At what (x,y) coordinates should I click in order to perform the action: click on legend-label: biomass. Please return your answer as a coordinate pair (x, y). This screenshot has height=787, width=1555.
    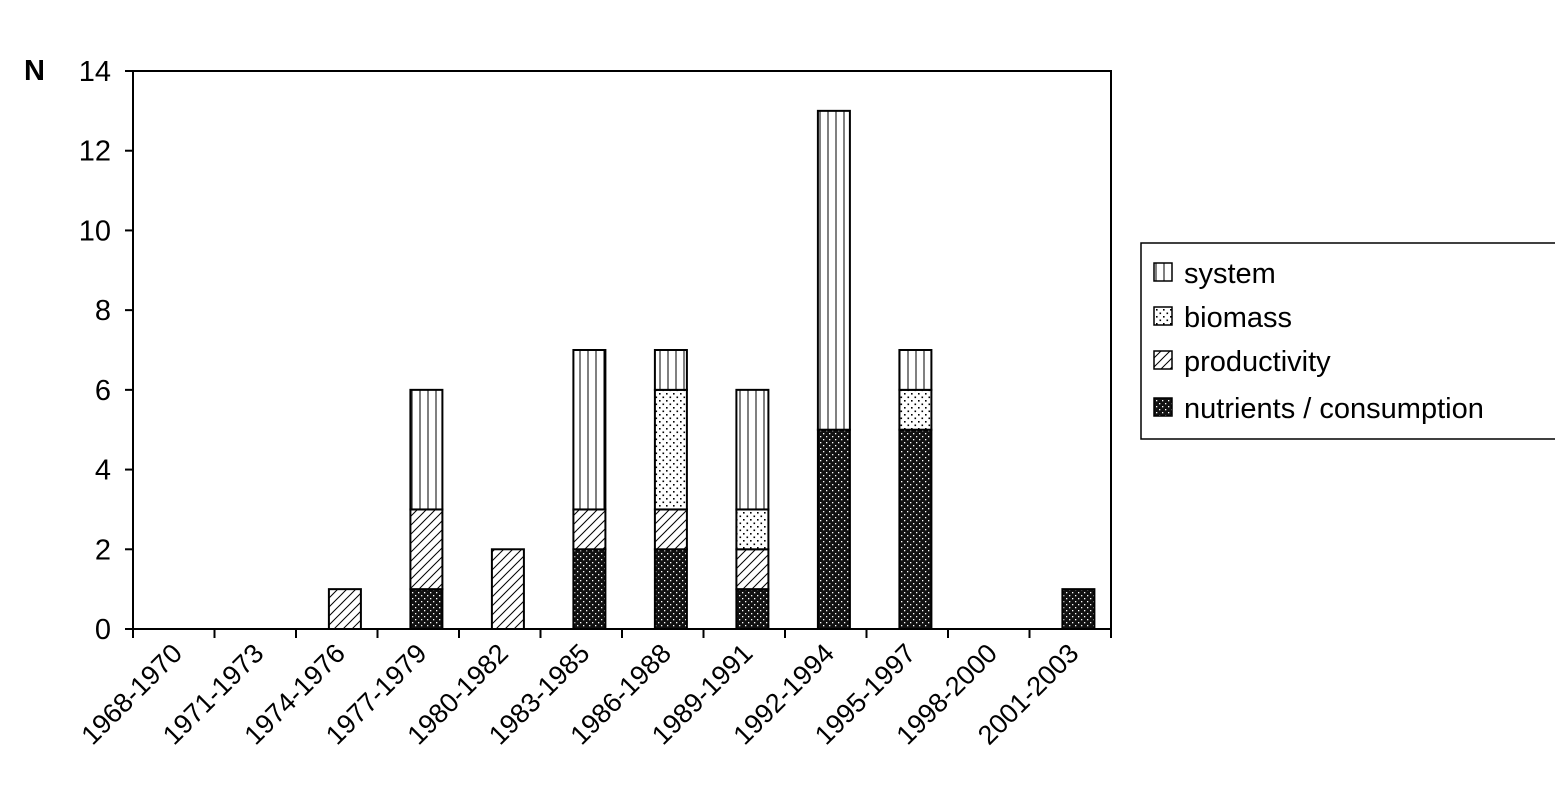
    Looking at the image, I should click on (1238, 318).